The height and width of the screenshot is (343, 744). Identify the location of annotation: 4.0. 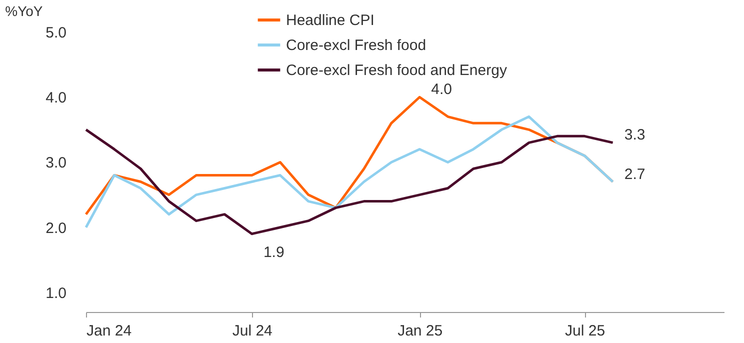
(441, 89).